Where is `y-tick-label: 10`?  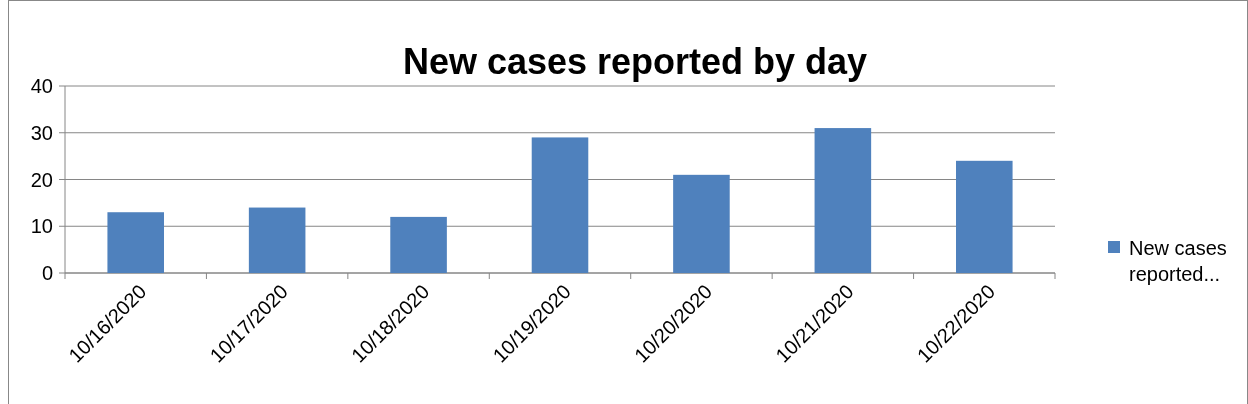
y-tick-label: 10 is located at coordinates (41, 226).